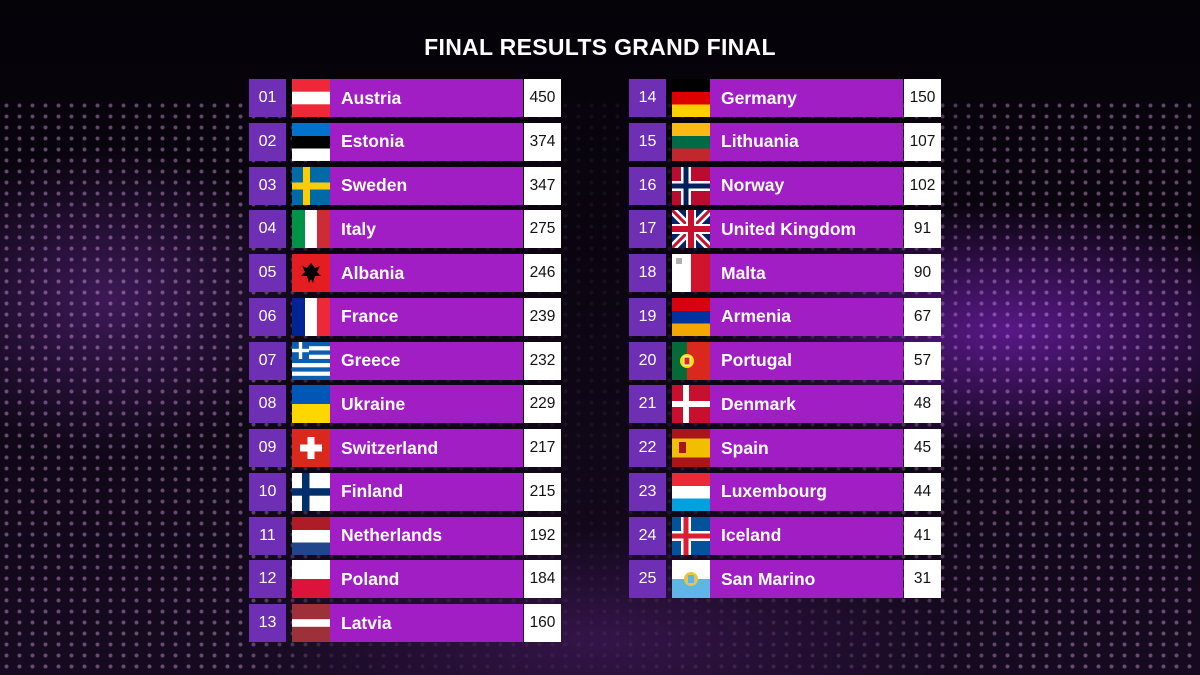 The image size is (1200, 675). I want to click on country-name: Italy, so click(426, 229).